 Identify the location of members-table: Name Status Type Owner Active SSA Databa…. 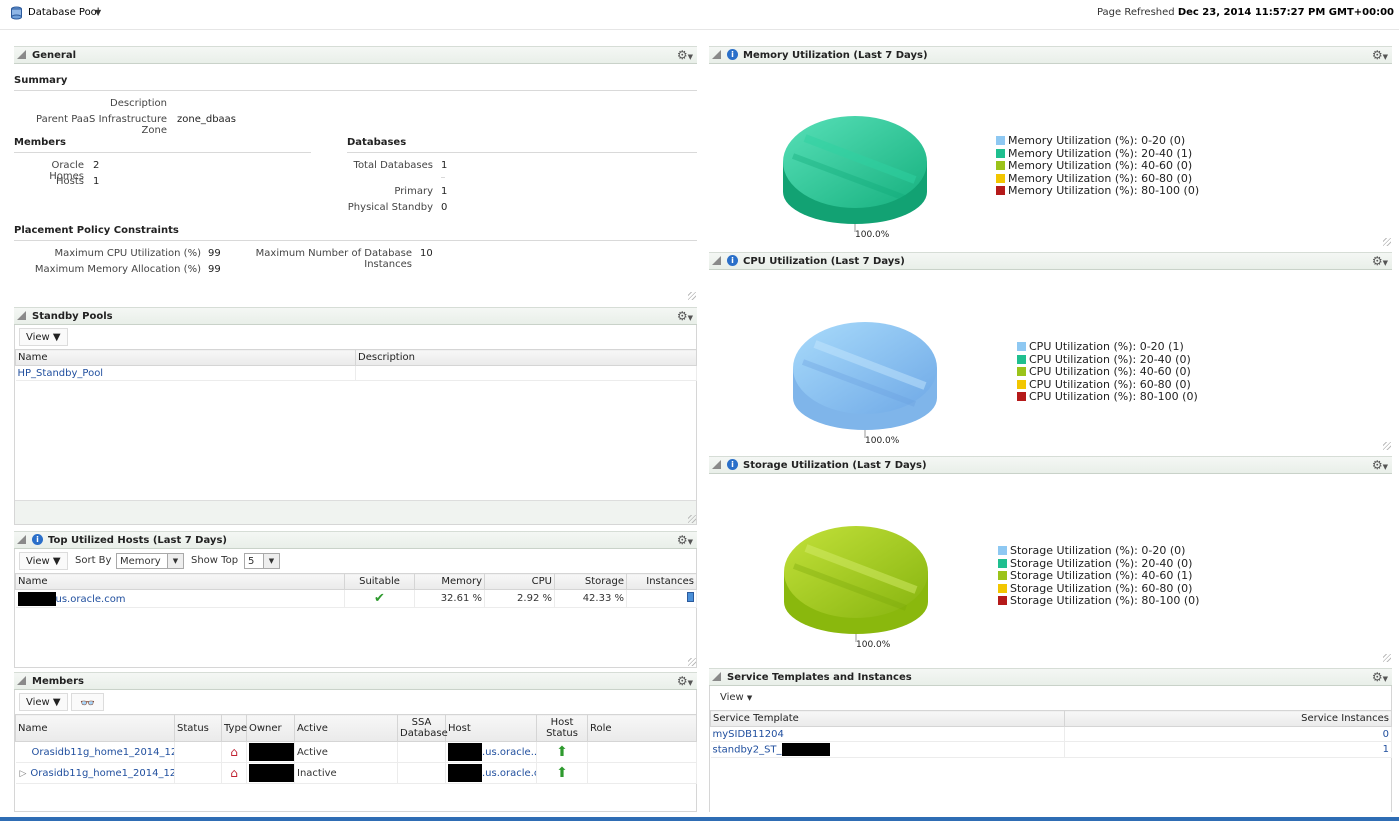
(356, 749).